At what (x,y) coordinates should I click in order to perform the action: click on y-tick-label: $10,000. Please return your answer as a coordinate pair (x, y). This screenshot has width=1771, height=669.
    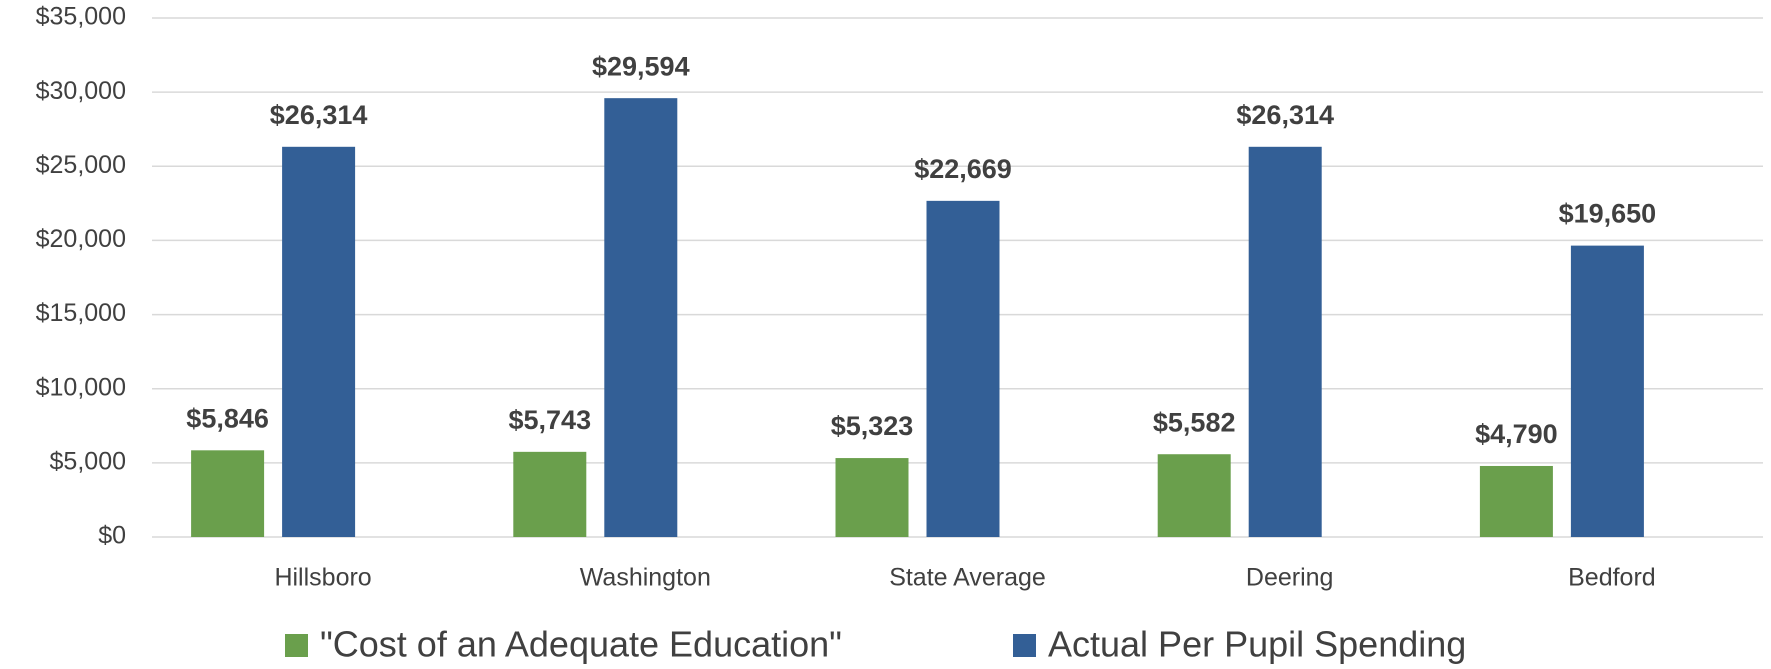
    Looking at the image, I should click on (81, 387).